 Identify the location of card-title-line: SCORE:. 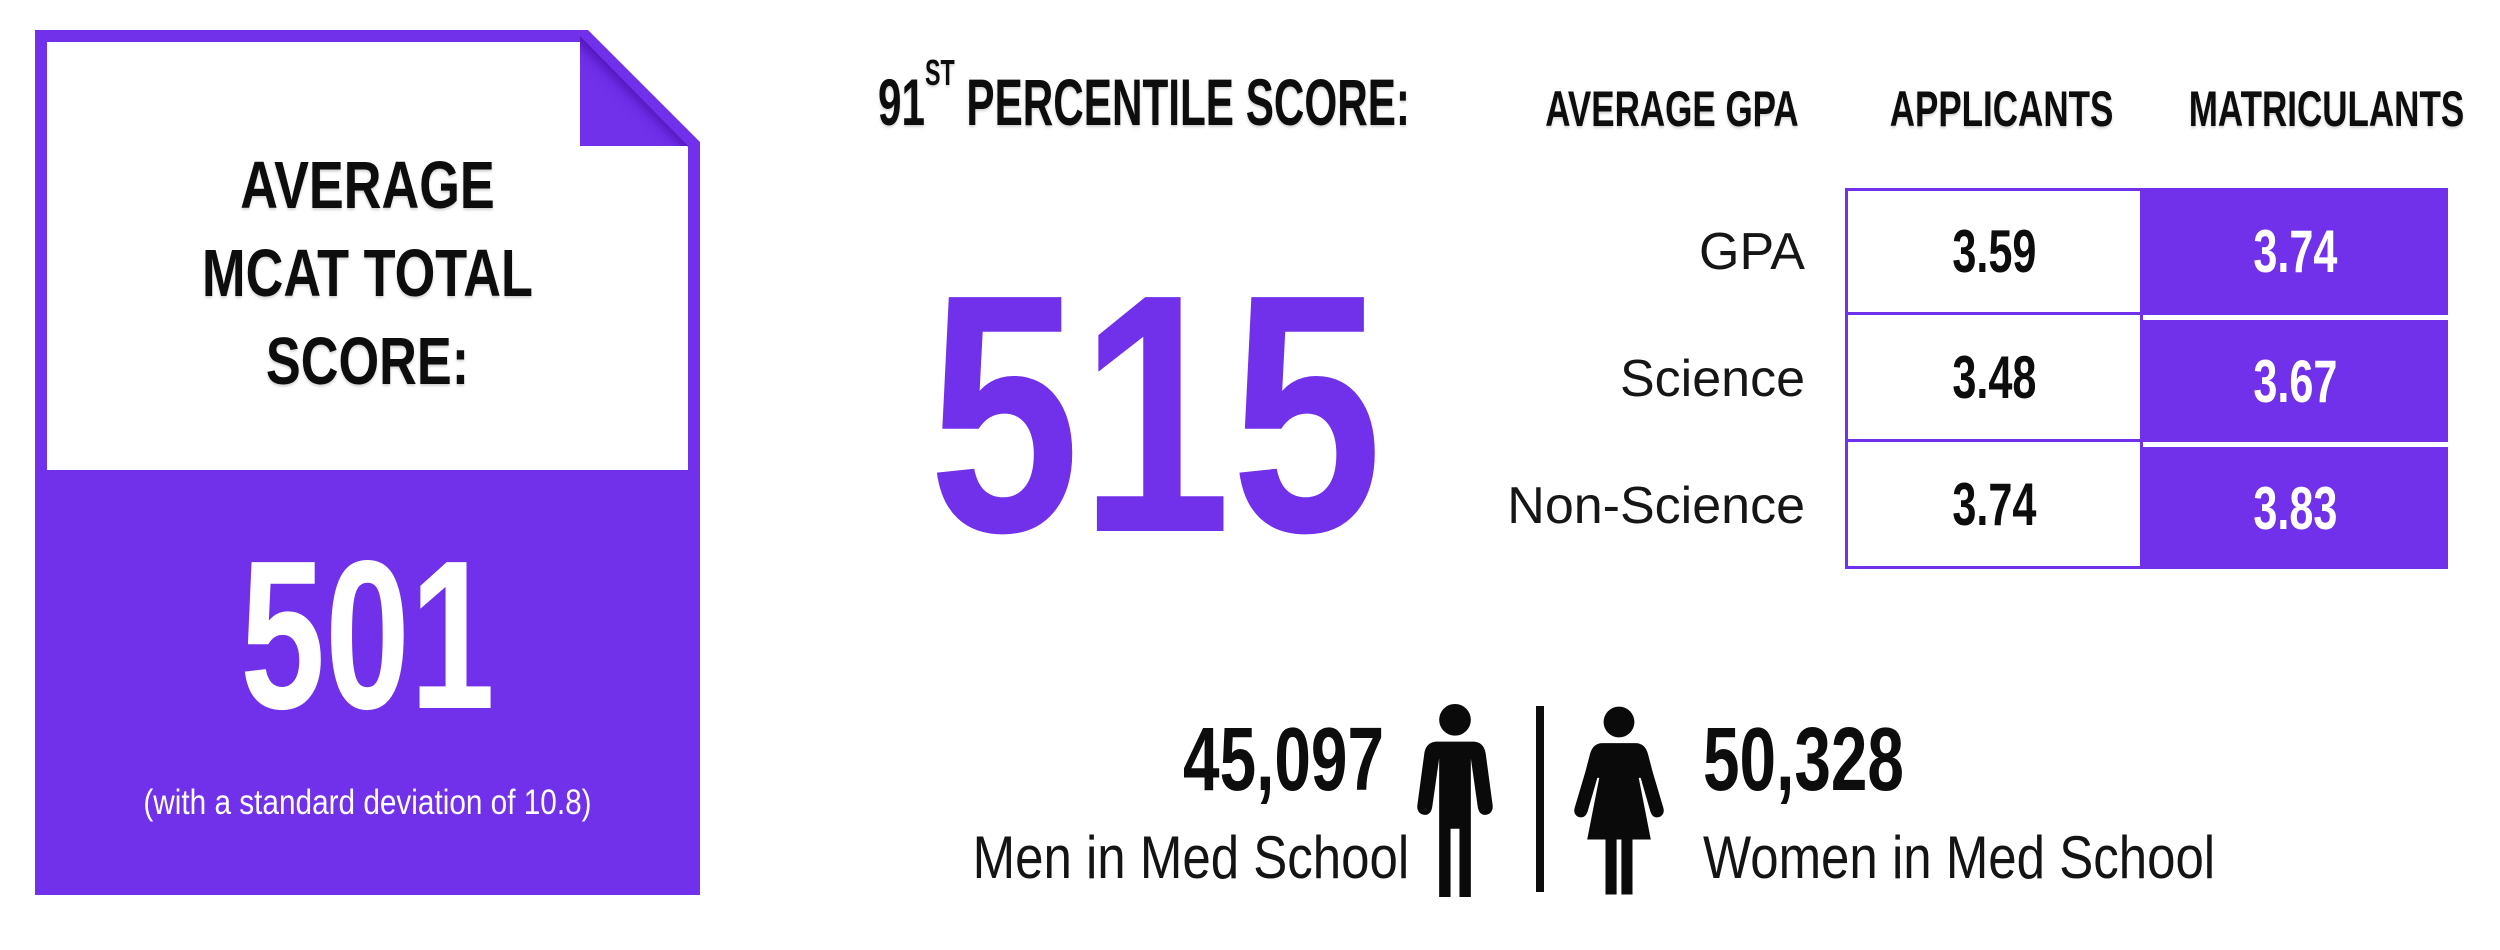
(367, 361).